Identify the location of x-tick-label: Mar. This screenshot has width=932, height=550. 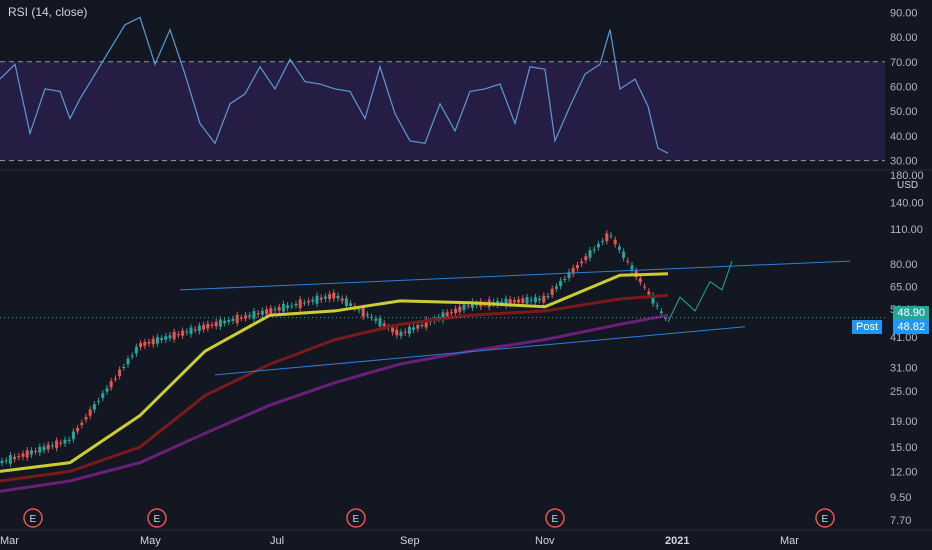
(789, 541).